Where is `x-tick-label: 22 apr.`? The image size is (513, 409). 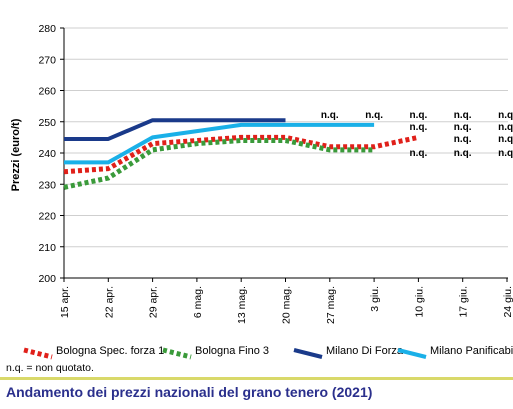
x-tick-label: 22 apr. is located at coordinates (109, 302).